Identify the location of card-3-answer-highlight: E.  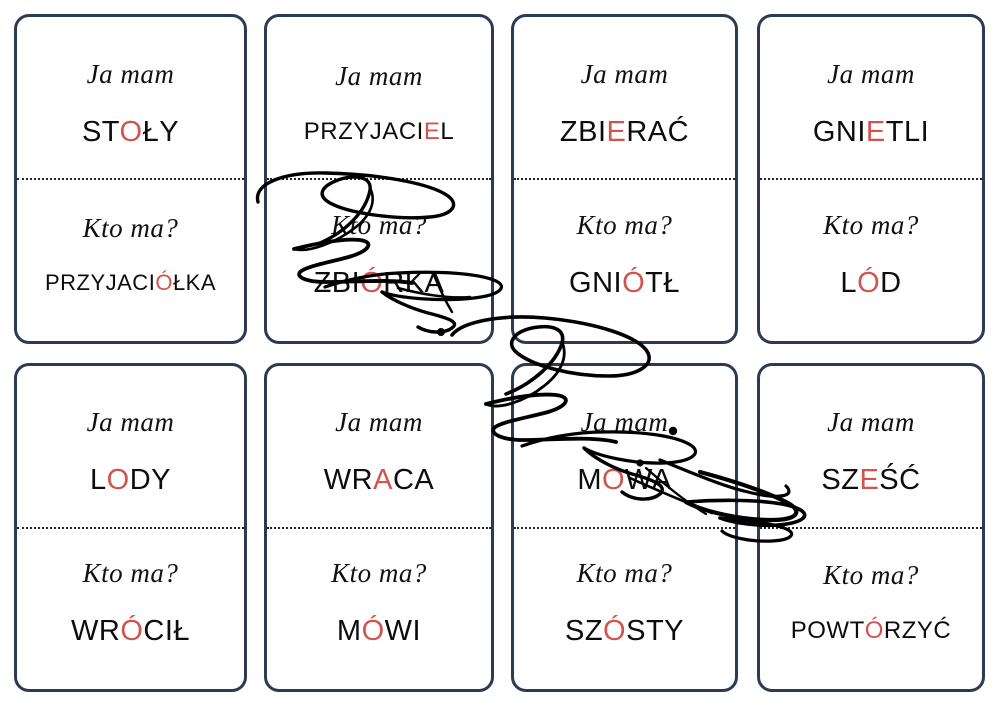
(616, 131).